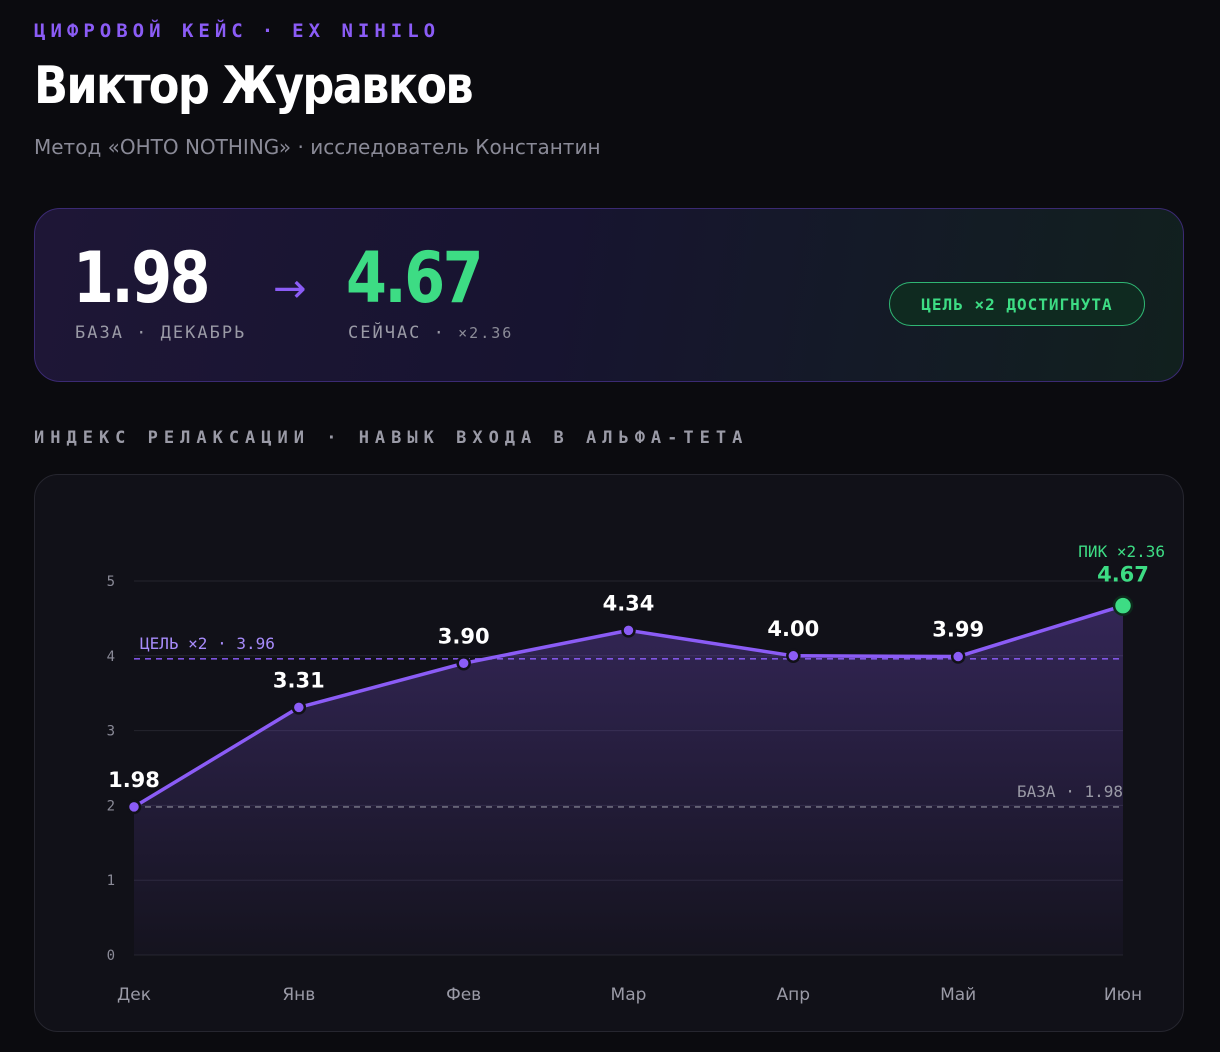 This screenshot has height=1052, width=1220. I want to click on data-label: 1.98, so click(134, 780).